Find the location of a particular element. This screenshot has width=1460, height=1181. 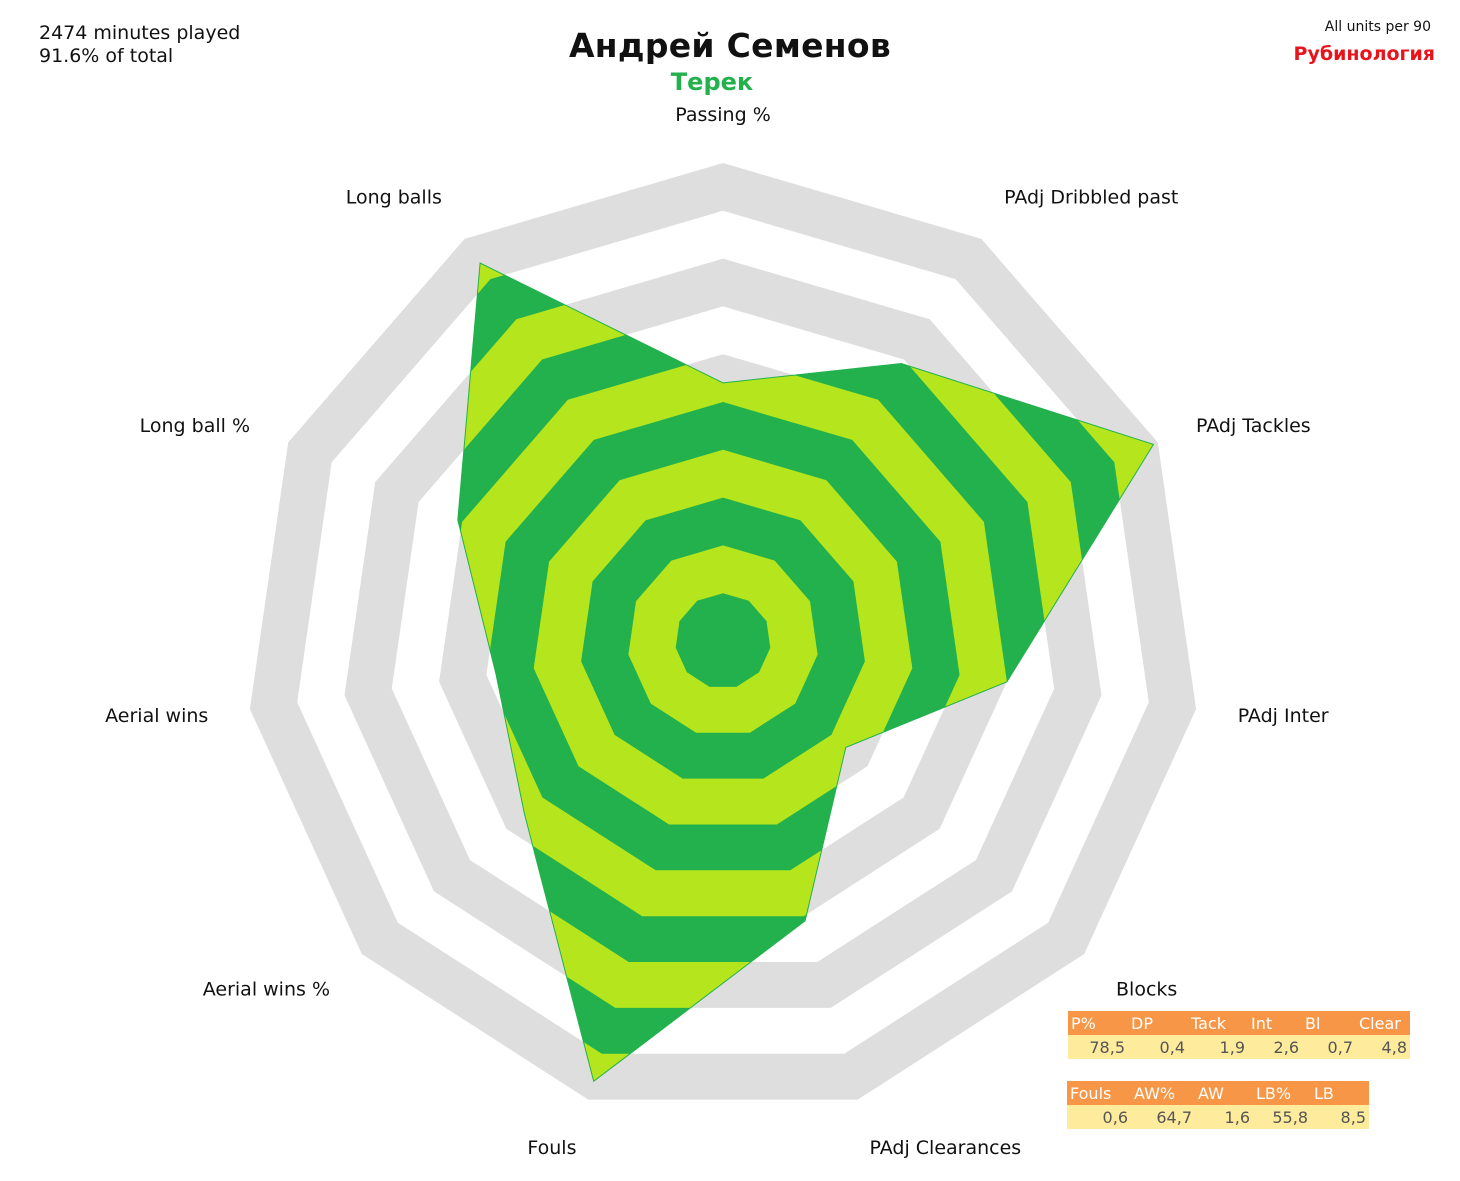

header-cell: AW% is located at coordinates (1163, 1093).